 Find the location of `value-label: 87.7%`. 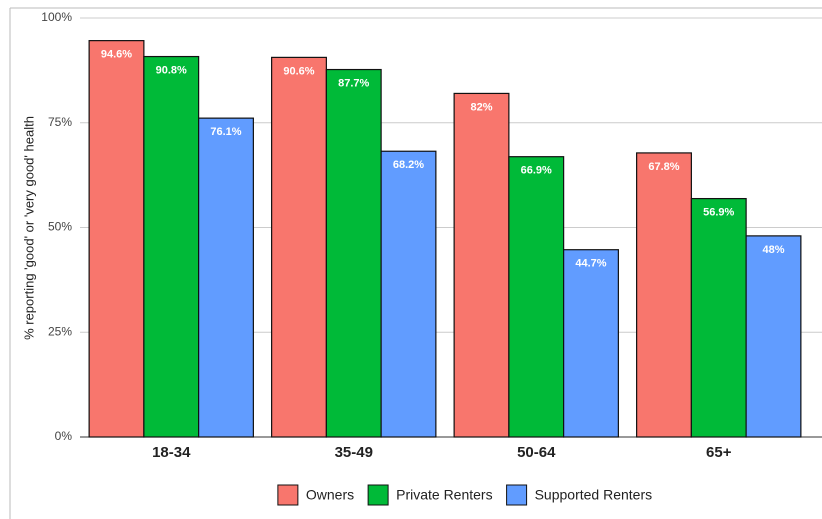

value-label: 87.7% is located at coordinates (353, 83).